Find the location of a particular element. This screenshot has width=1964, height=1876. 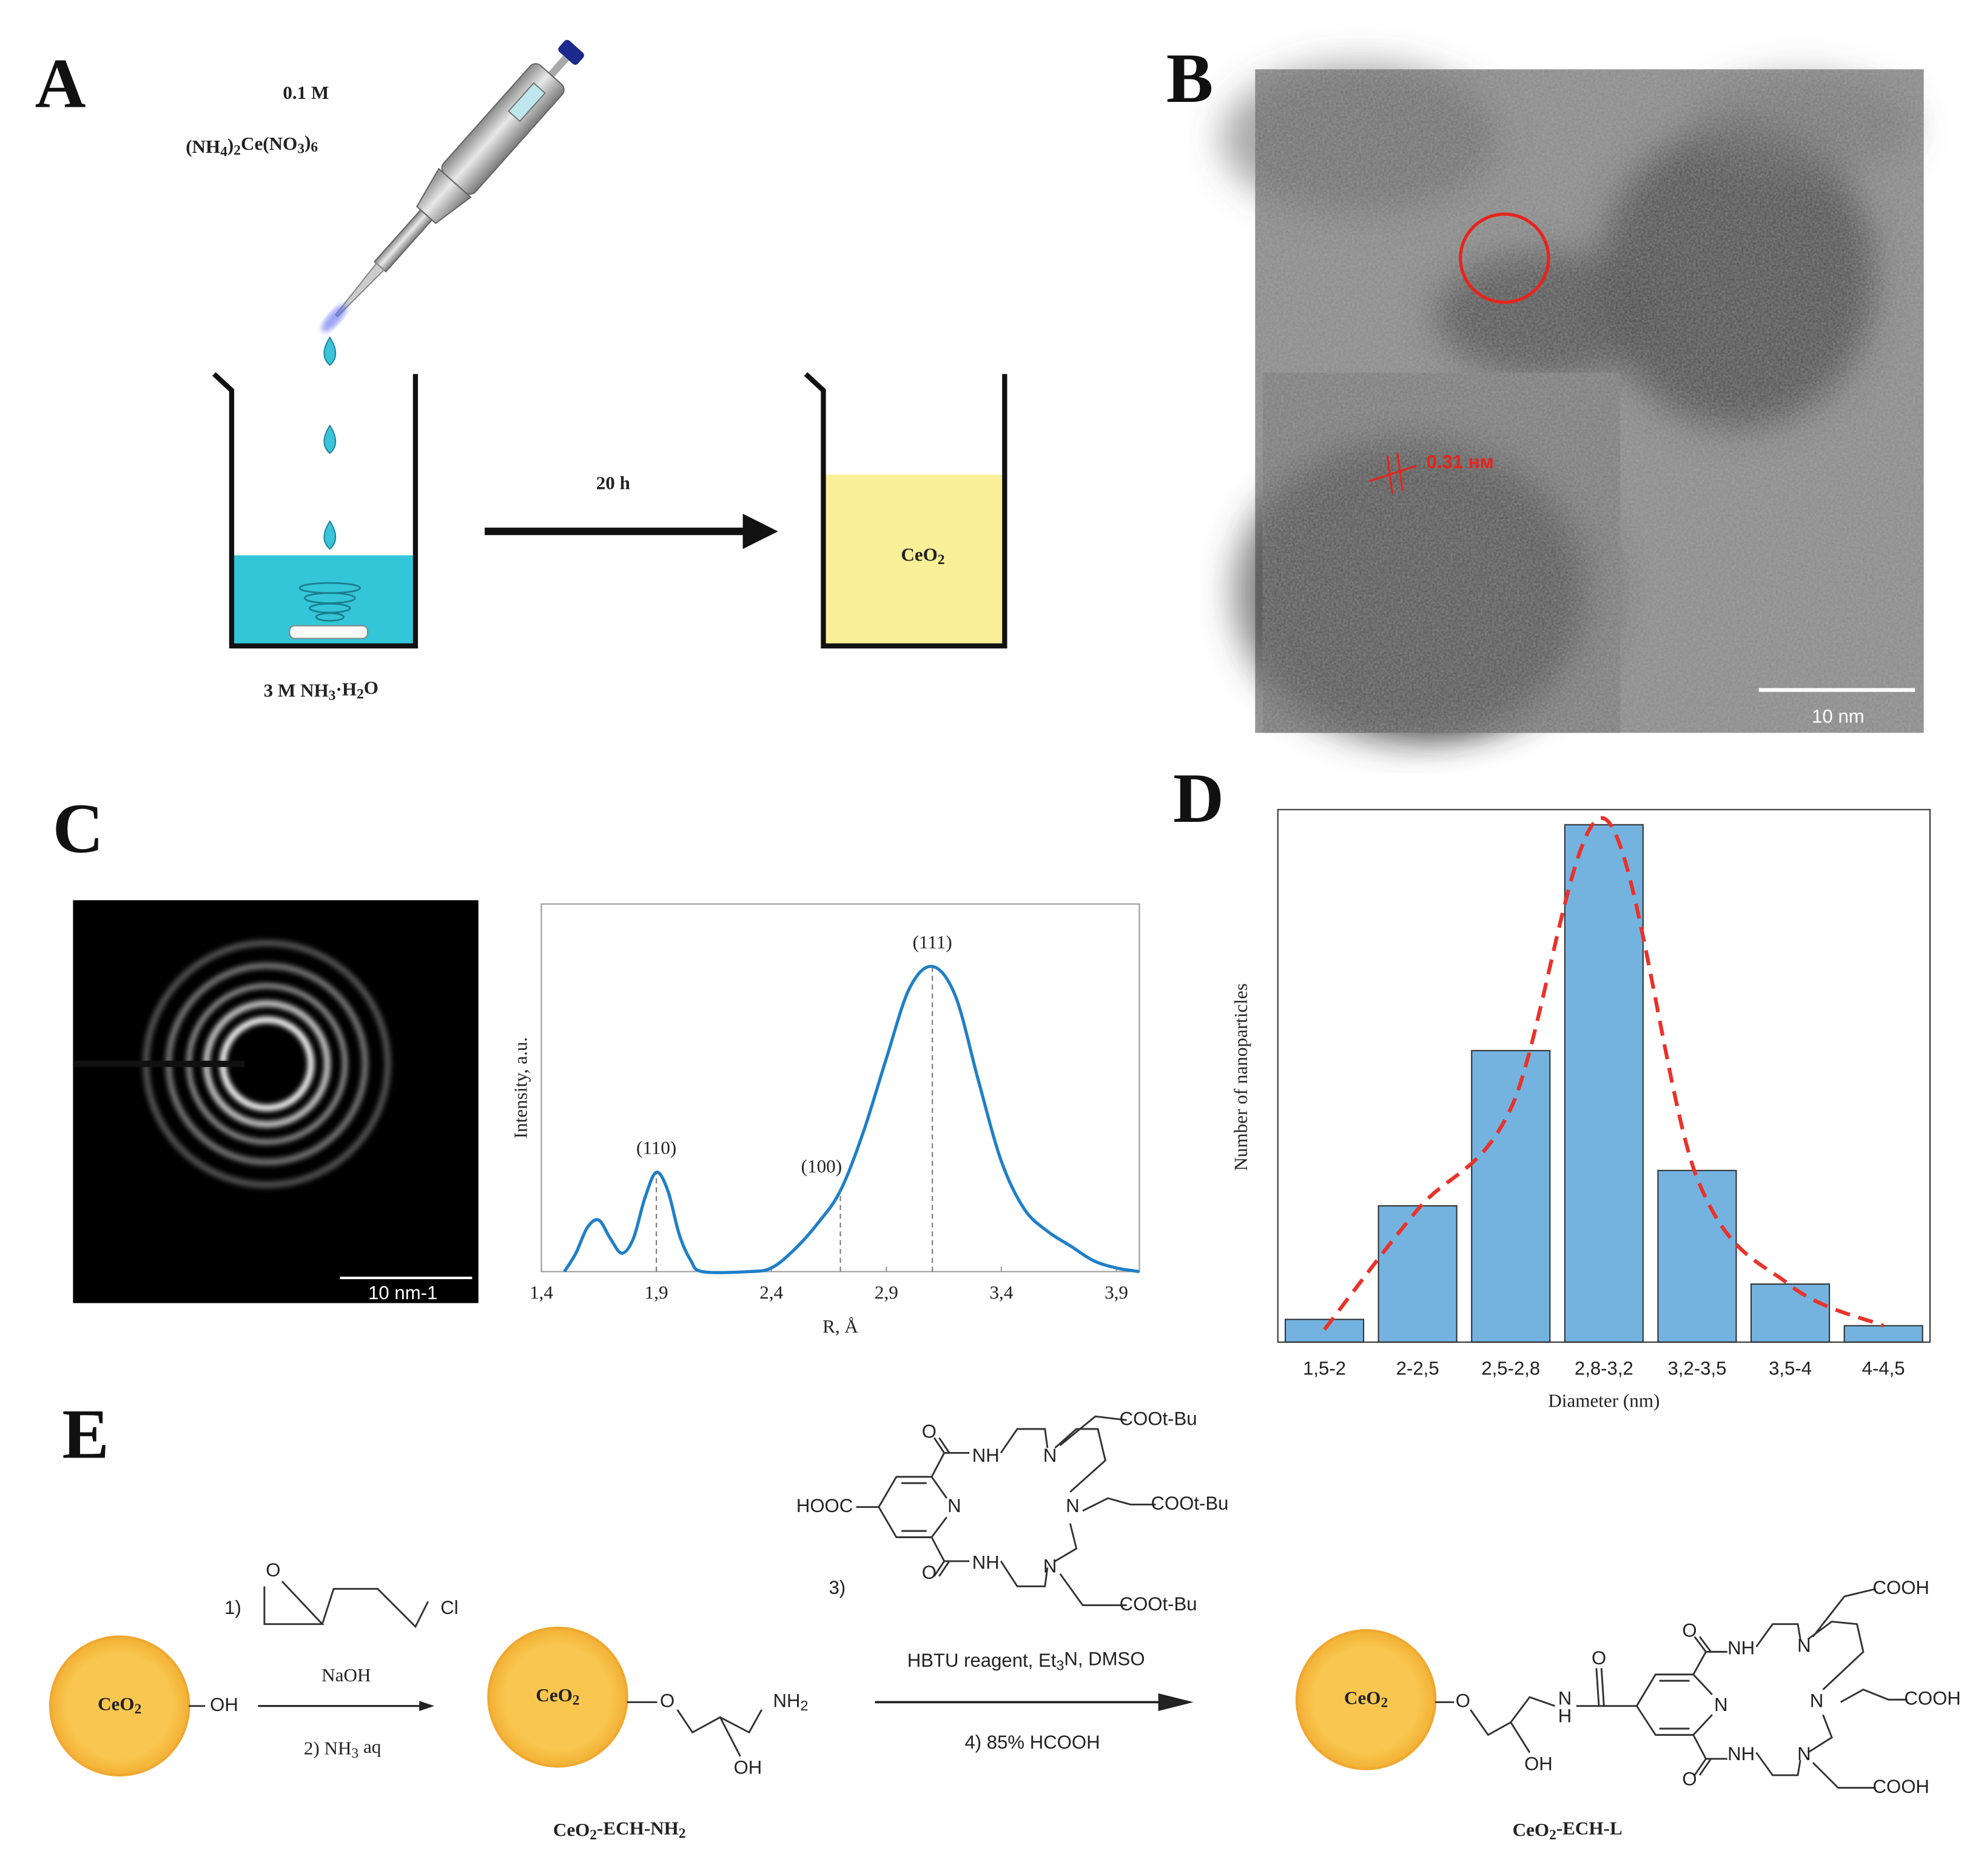

x-tick-label: 2,4 is located at coordinates (771, 1292).